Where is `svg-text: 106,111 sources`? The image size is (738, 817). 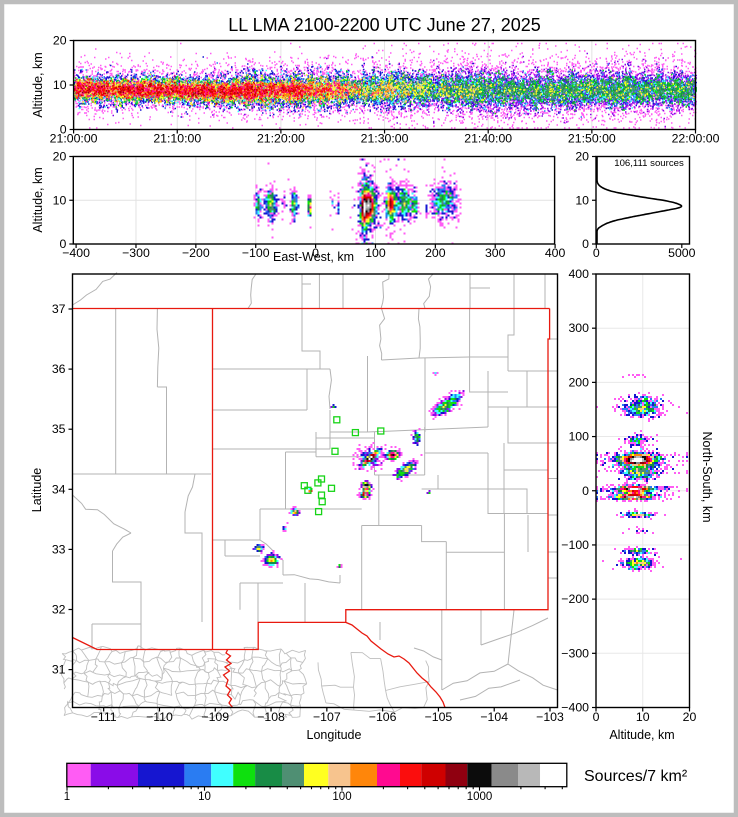
svg-text: 106,111 sources is located at coordinates (649, 163).